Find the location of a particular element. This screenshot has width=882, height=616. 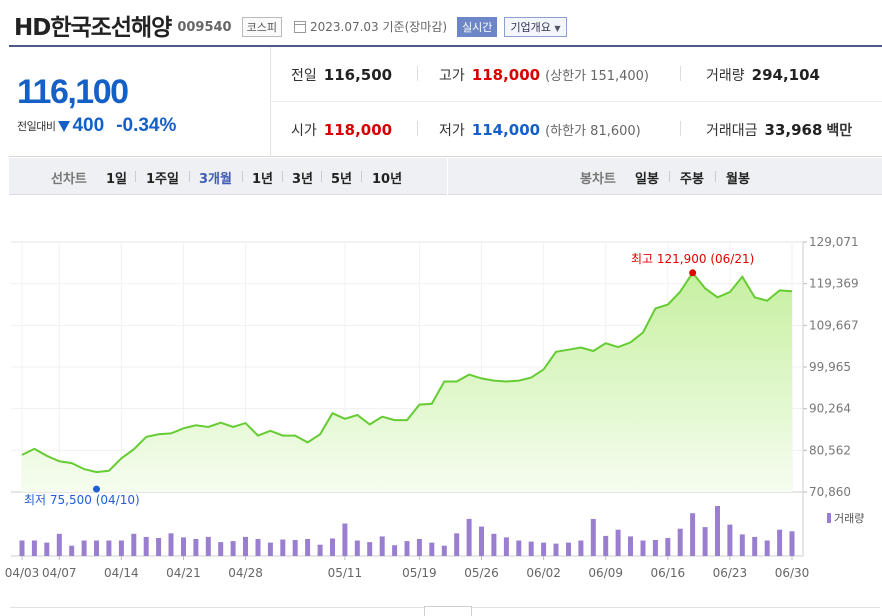

low-value: 114,000 is located at coordinates (506, 129).